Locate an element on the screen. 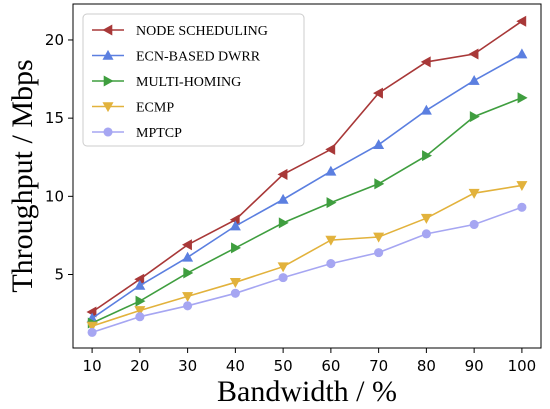  y-tick-label: 5 is located at coordinates (59, 275).